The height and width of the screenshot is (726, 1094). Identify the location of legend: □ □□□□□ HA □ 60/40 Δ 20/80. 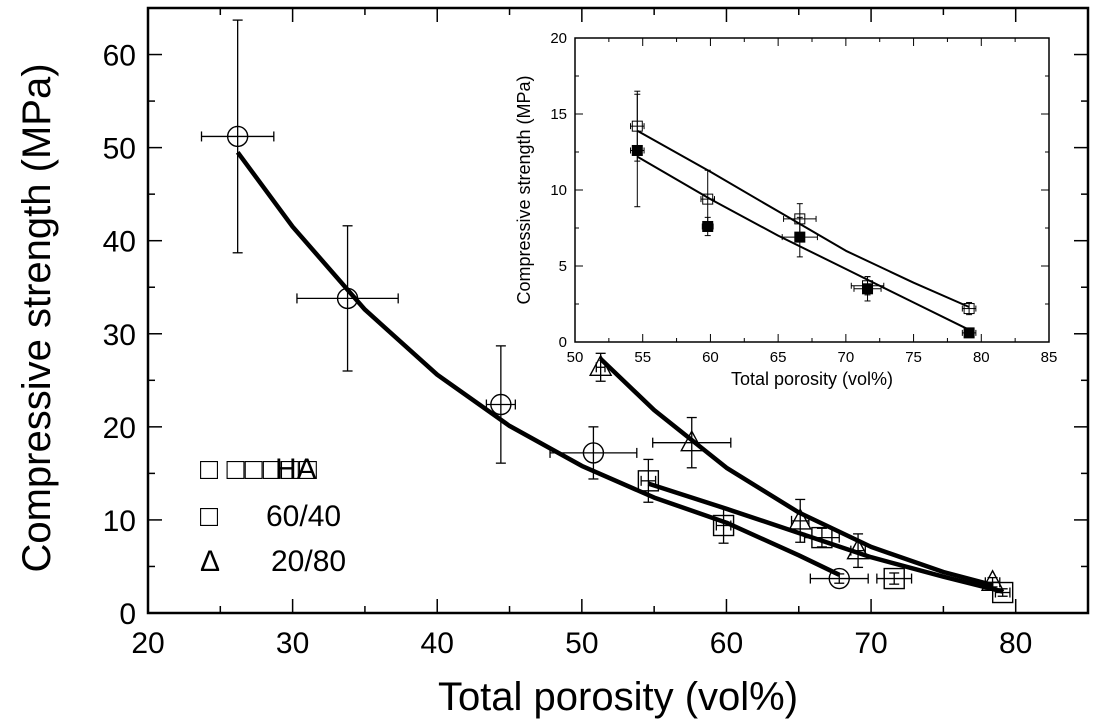
(273, 515).